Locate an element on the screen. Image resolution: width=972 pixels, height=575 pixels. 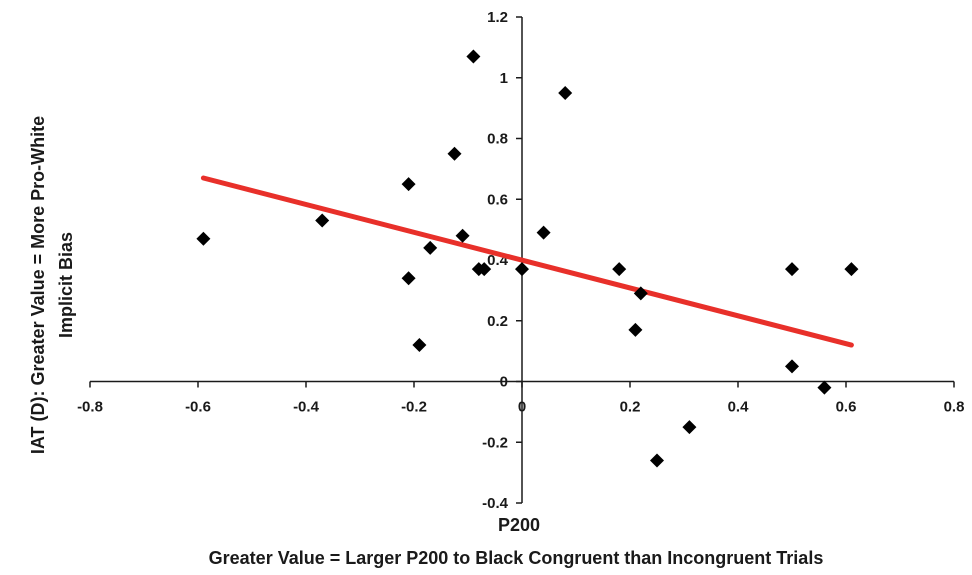
y-tick-label: -0.4 is located at coordinates (495, 503).